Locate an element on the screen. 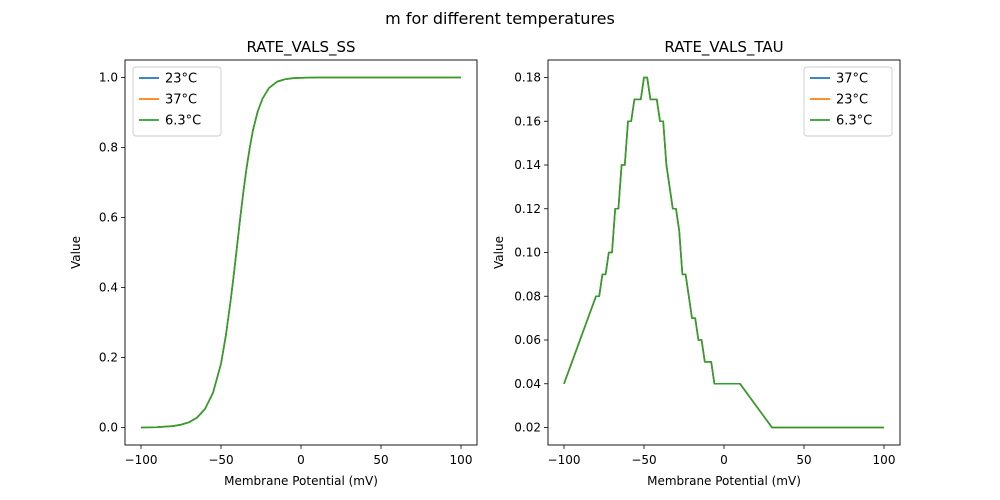  y-tick-label: 0.18 is located at coordinates (527, 78).